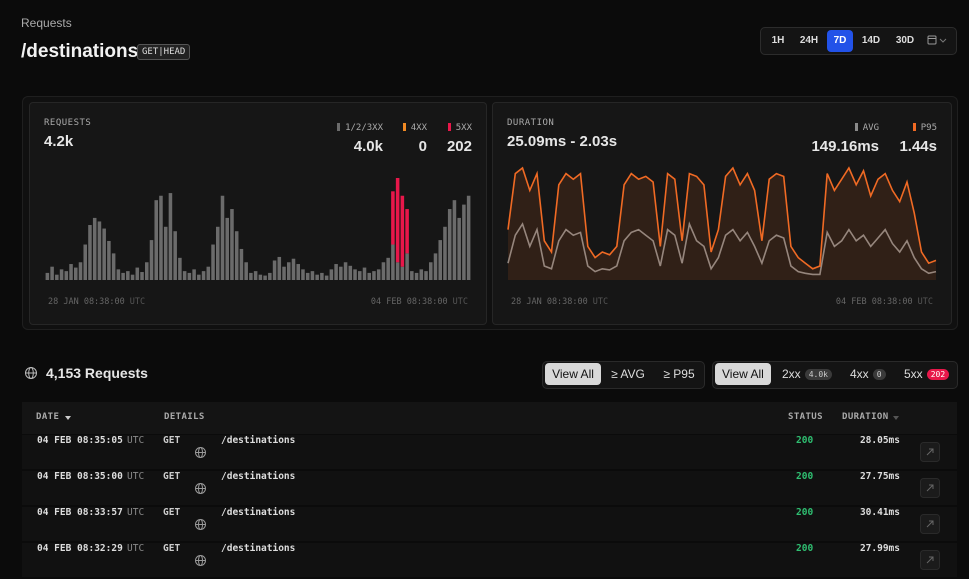 This screenshot has width=969, height=579. I want to click on row-status: 200, so click(805, 476).